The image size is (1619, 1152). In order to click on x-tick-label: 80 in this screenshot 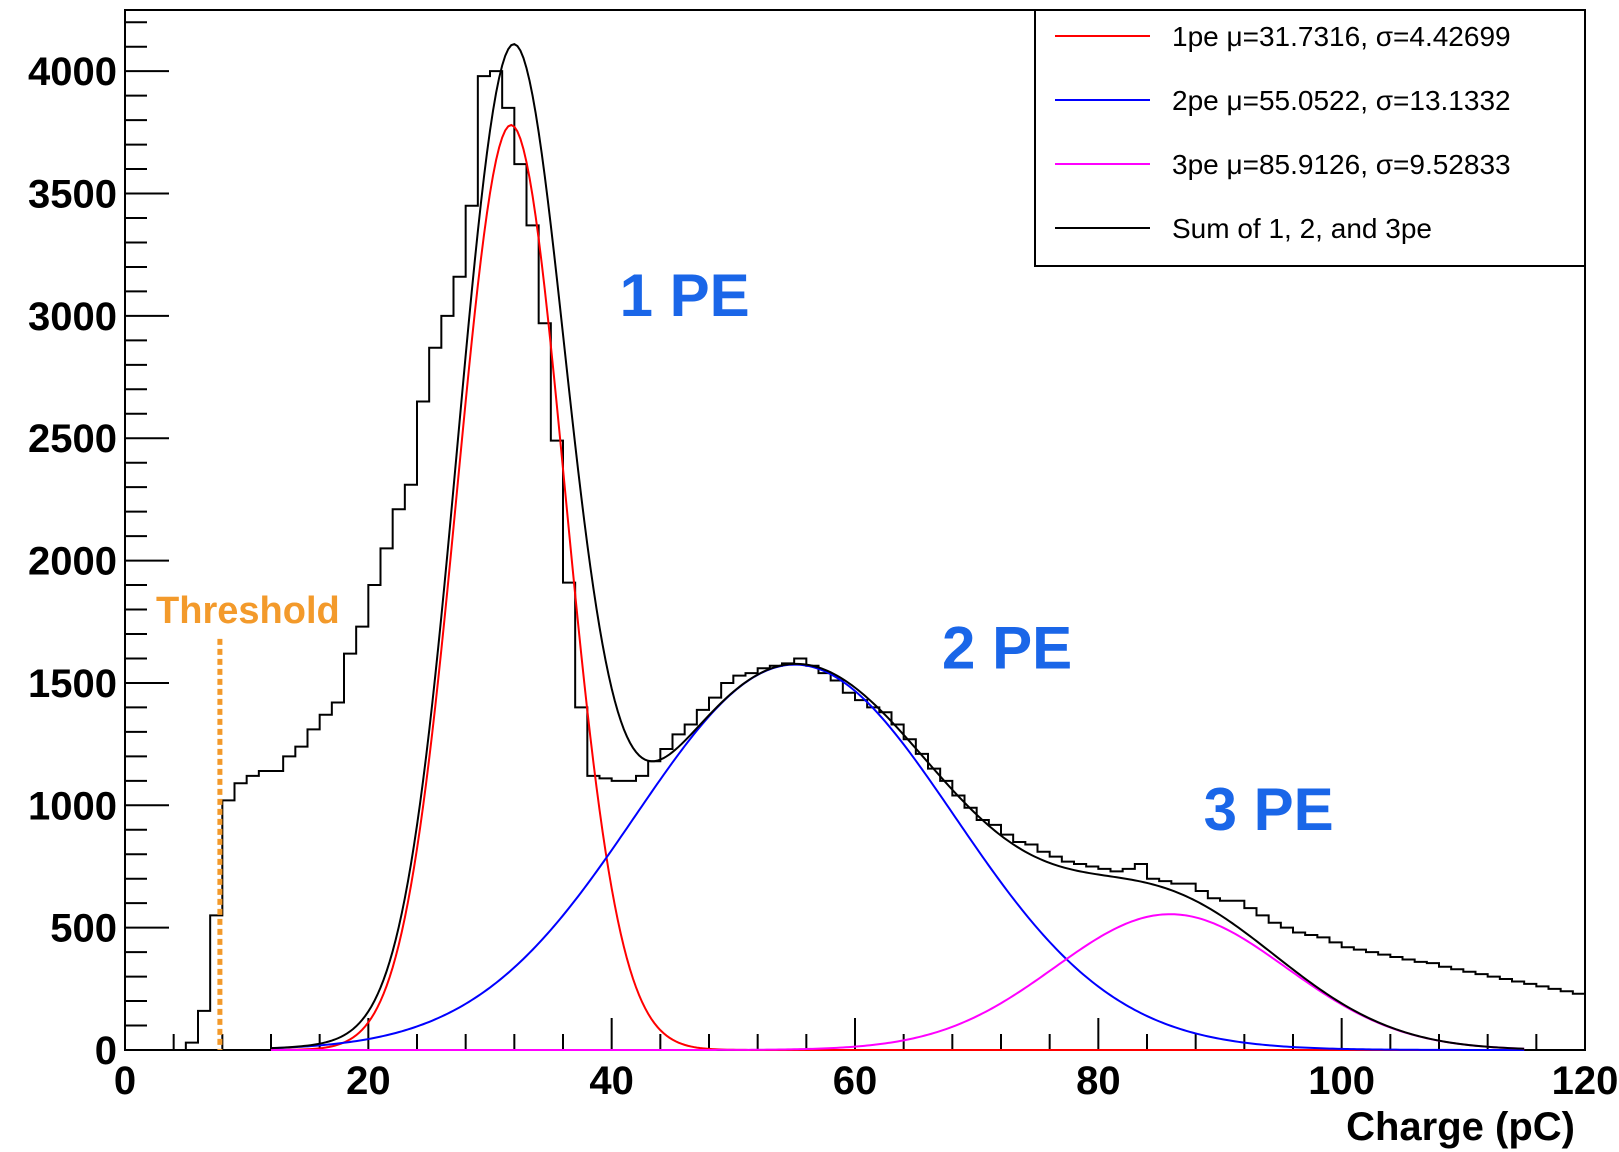, I will do `click(1098, 1081)`.